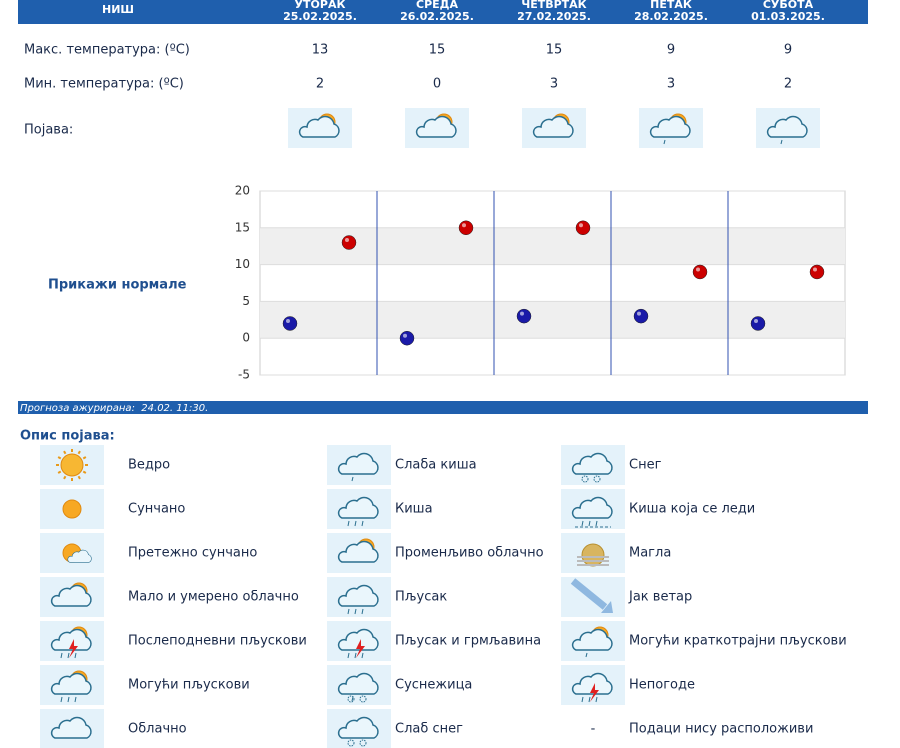 The image size is (900, 748). What do you see at coordinates (443, 407) in the screenshot?
I see `update-bar` at bounding box center [443, 407].